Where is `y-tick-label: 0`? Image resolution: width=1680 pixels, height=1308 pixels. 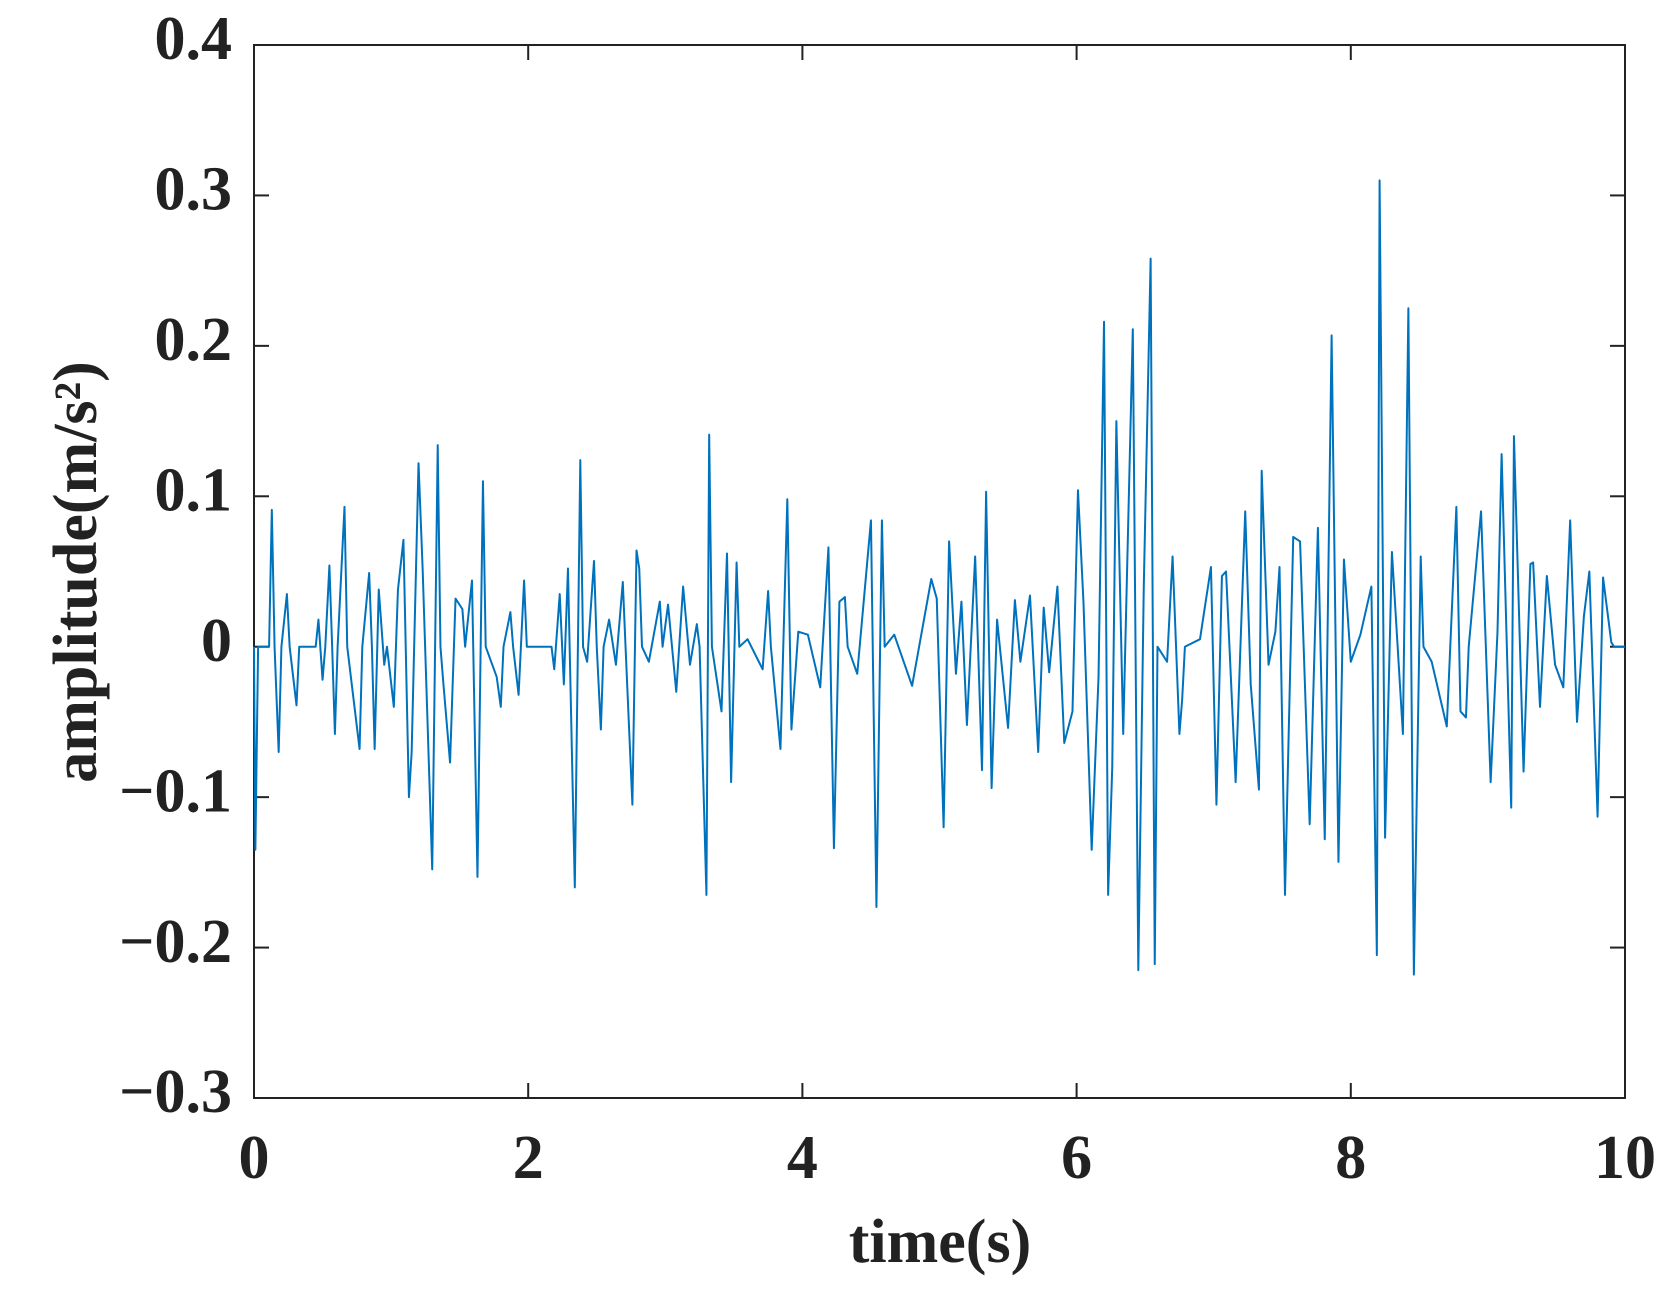 y-tick-label: 0 is located at coordinates (216, 641).